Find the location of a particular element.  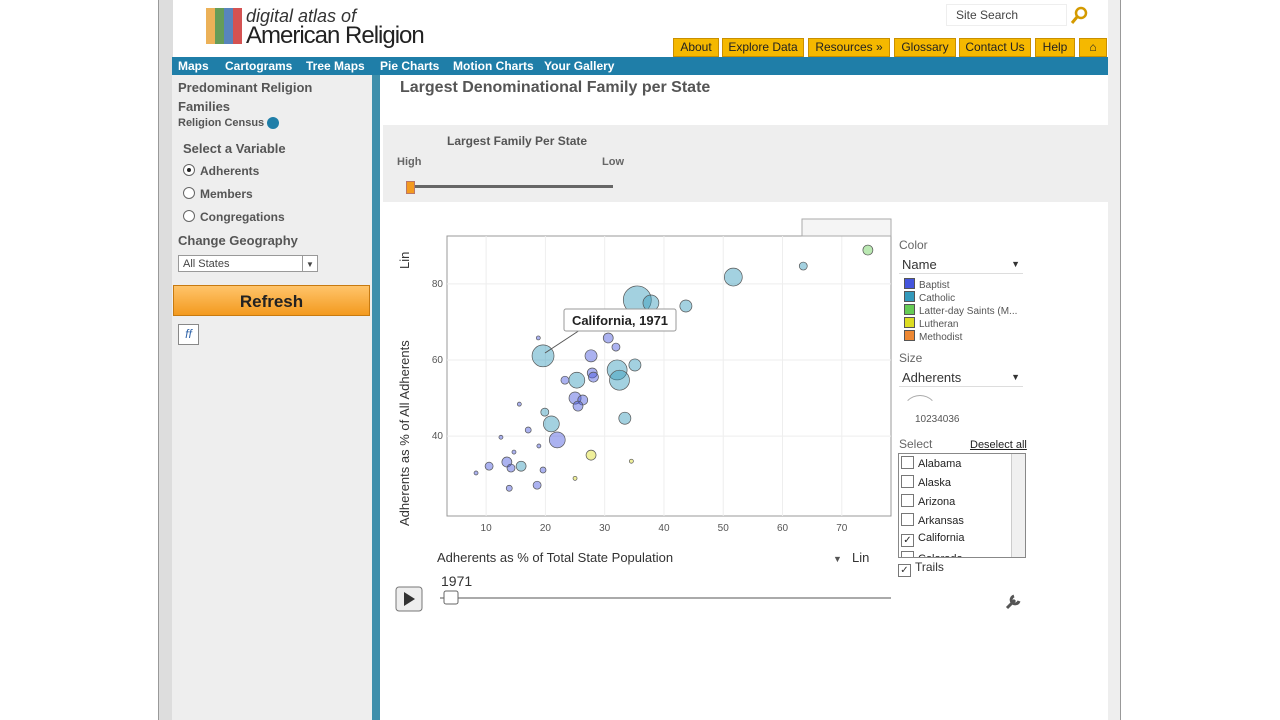

tab: Maps is located at coordinates (193, 66).